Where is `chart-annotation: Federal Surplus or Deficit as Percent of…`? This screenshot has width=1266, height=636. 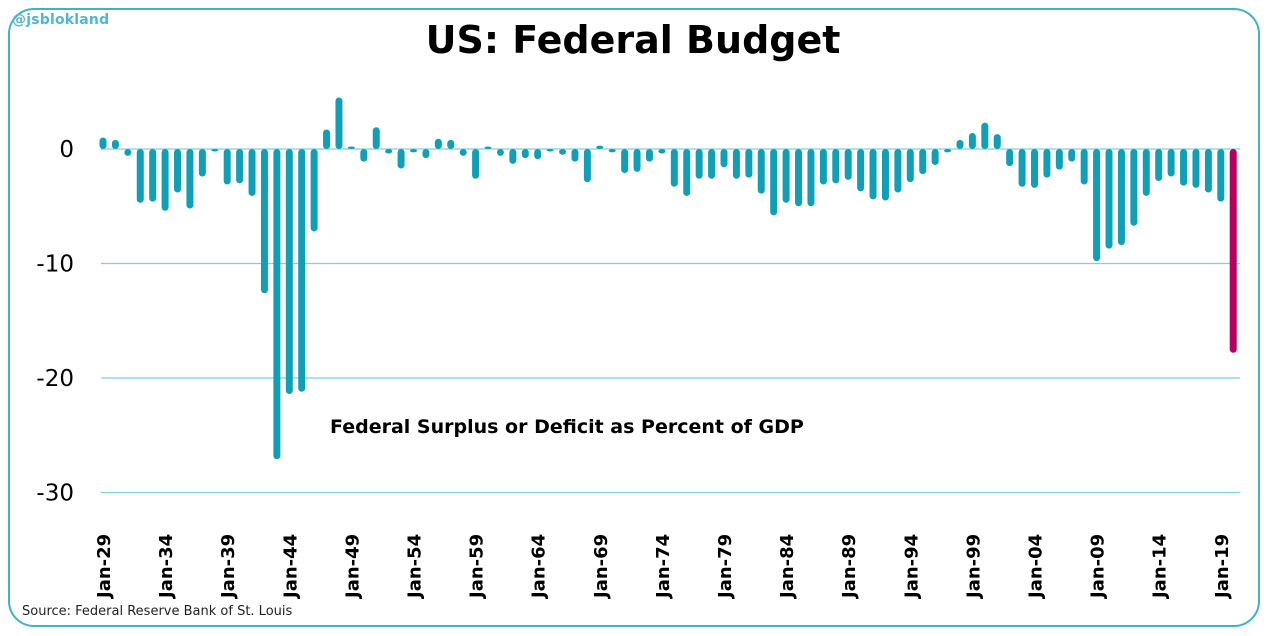
chart-annotation: Federal Surplus or Deficit as Percent of… is located at coordinates (567, 427).